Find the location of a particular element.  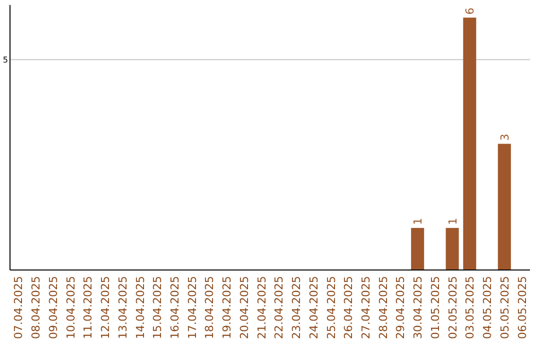

x-tick-label: 06.05.2025 is located at coordinates (522, 307).